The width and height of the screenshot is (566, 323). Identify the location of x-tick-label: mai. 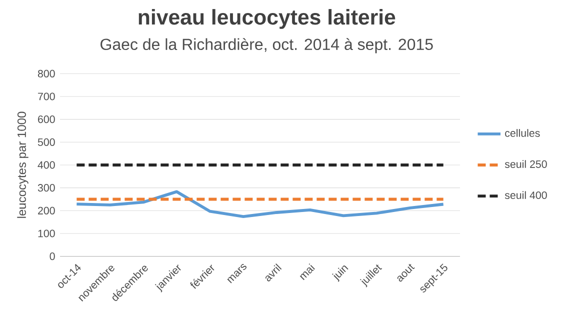
(307, 271).